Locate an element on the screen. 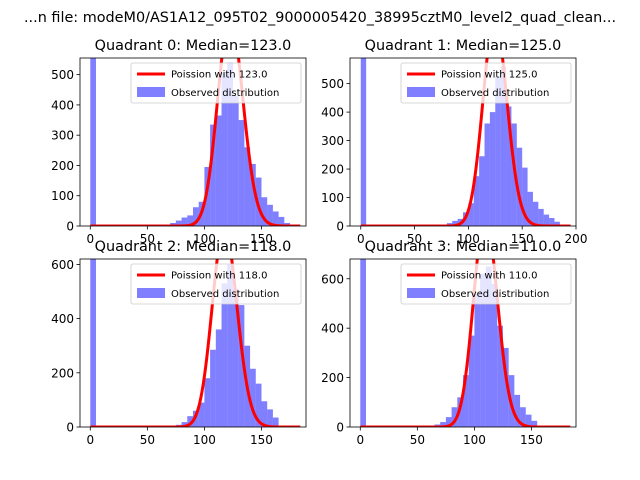 This screenshot has width=640, height=480. quadrant-1-title: Quadrant 1: Median=125.0 is located at coordinates (463, 46).